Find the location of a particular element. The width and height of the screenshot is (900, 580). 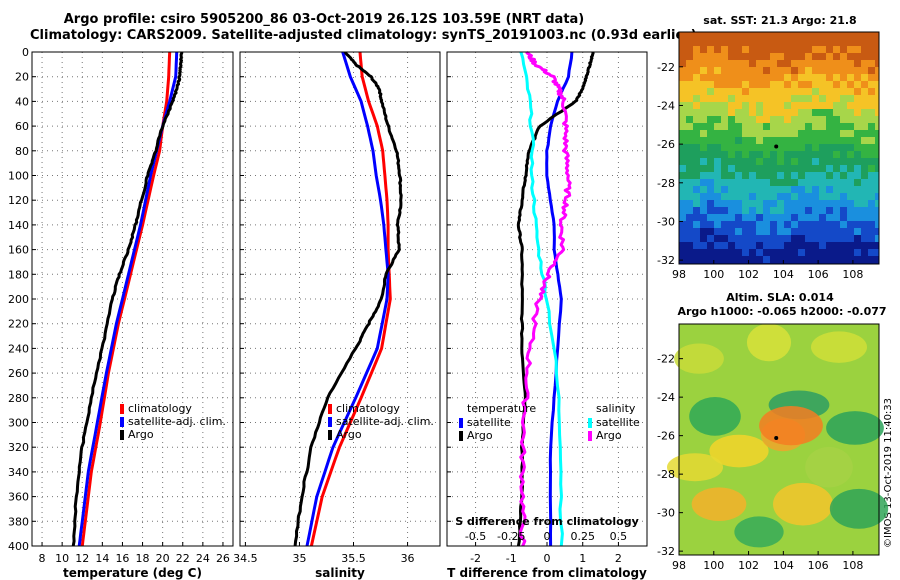

map-x-tick-label: 98 is located at coordinates (679, 274).